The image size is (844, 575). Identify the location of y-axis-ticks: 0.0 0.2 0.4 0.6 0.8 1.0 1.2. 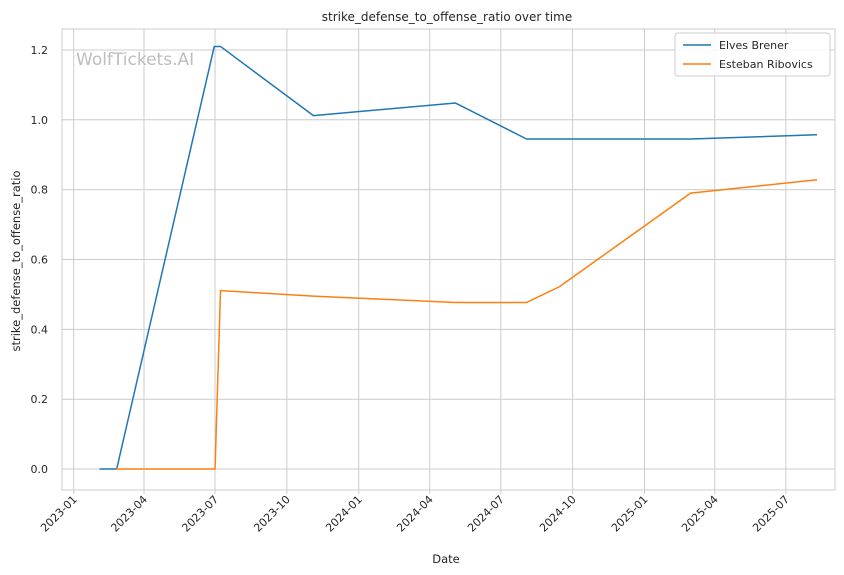
(40, 260).